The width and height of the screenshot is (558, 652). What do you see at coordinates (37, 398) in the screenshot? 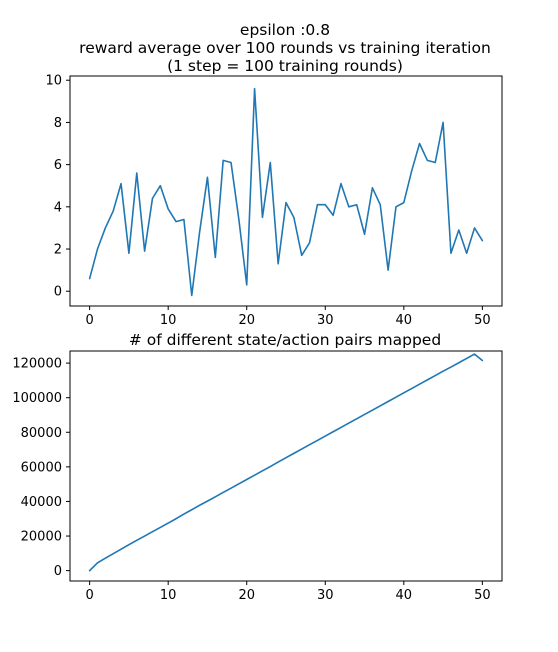
I see `y-tick-label: 100000` at bounding box center [37, 398].